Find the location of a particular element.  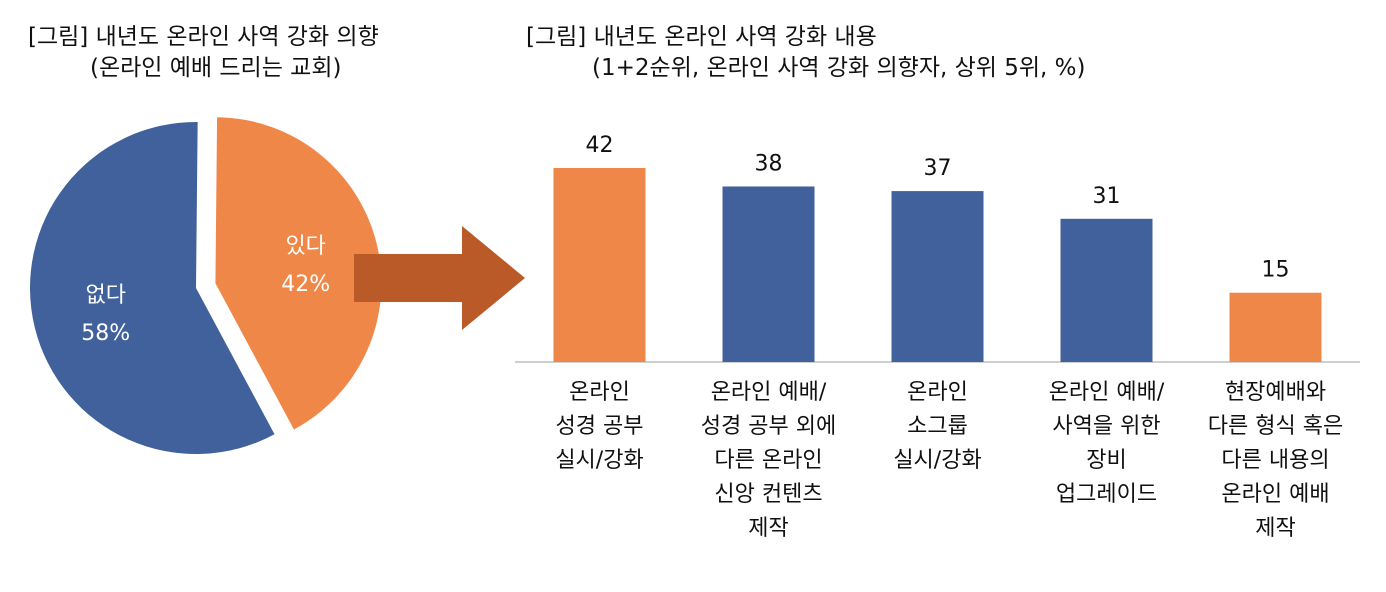

pie-slice-label: 없다 is located at coordinates (105, 295).